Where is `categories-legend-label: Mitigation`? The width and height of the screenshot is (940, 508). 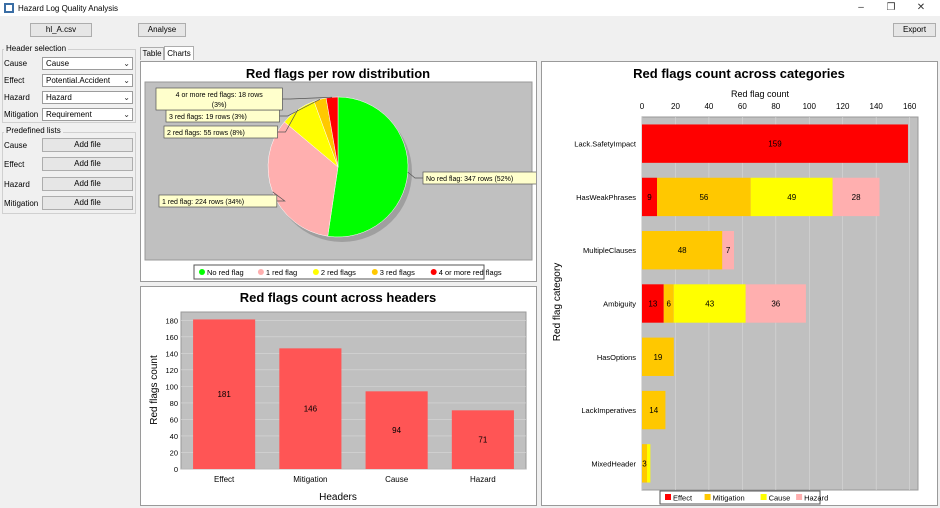
categories-legend-label: Mitigation is located at coordinates (729, 498).